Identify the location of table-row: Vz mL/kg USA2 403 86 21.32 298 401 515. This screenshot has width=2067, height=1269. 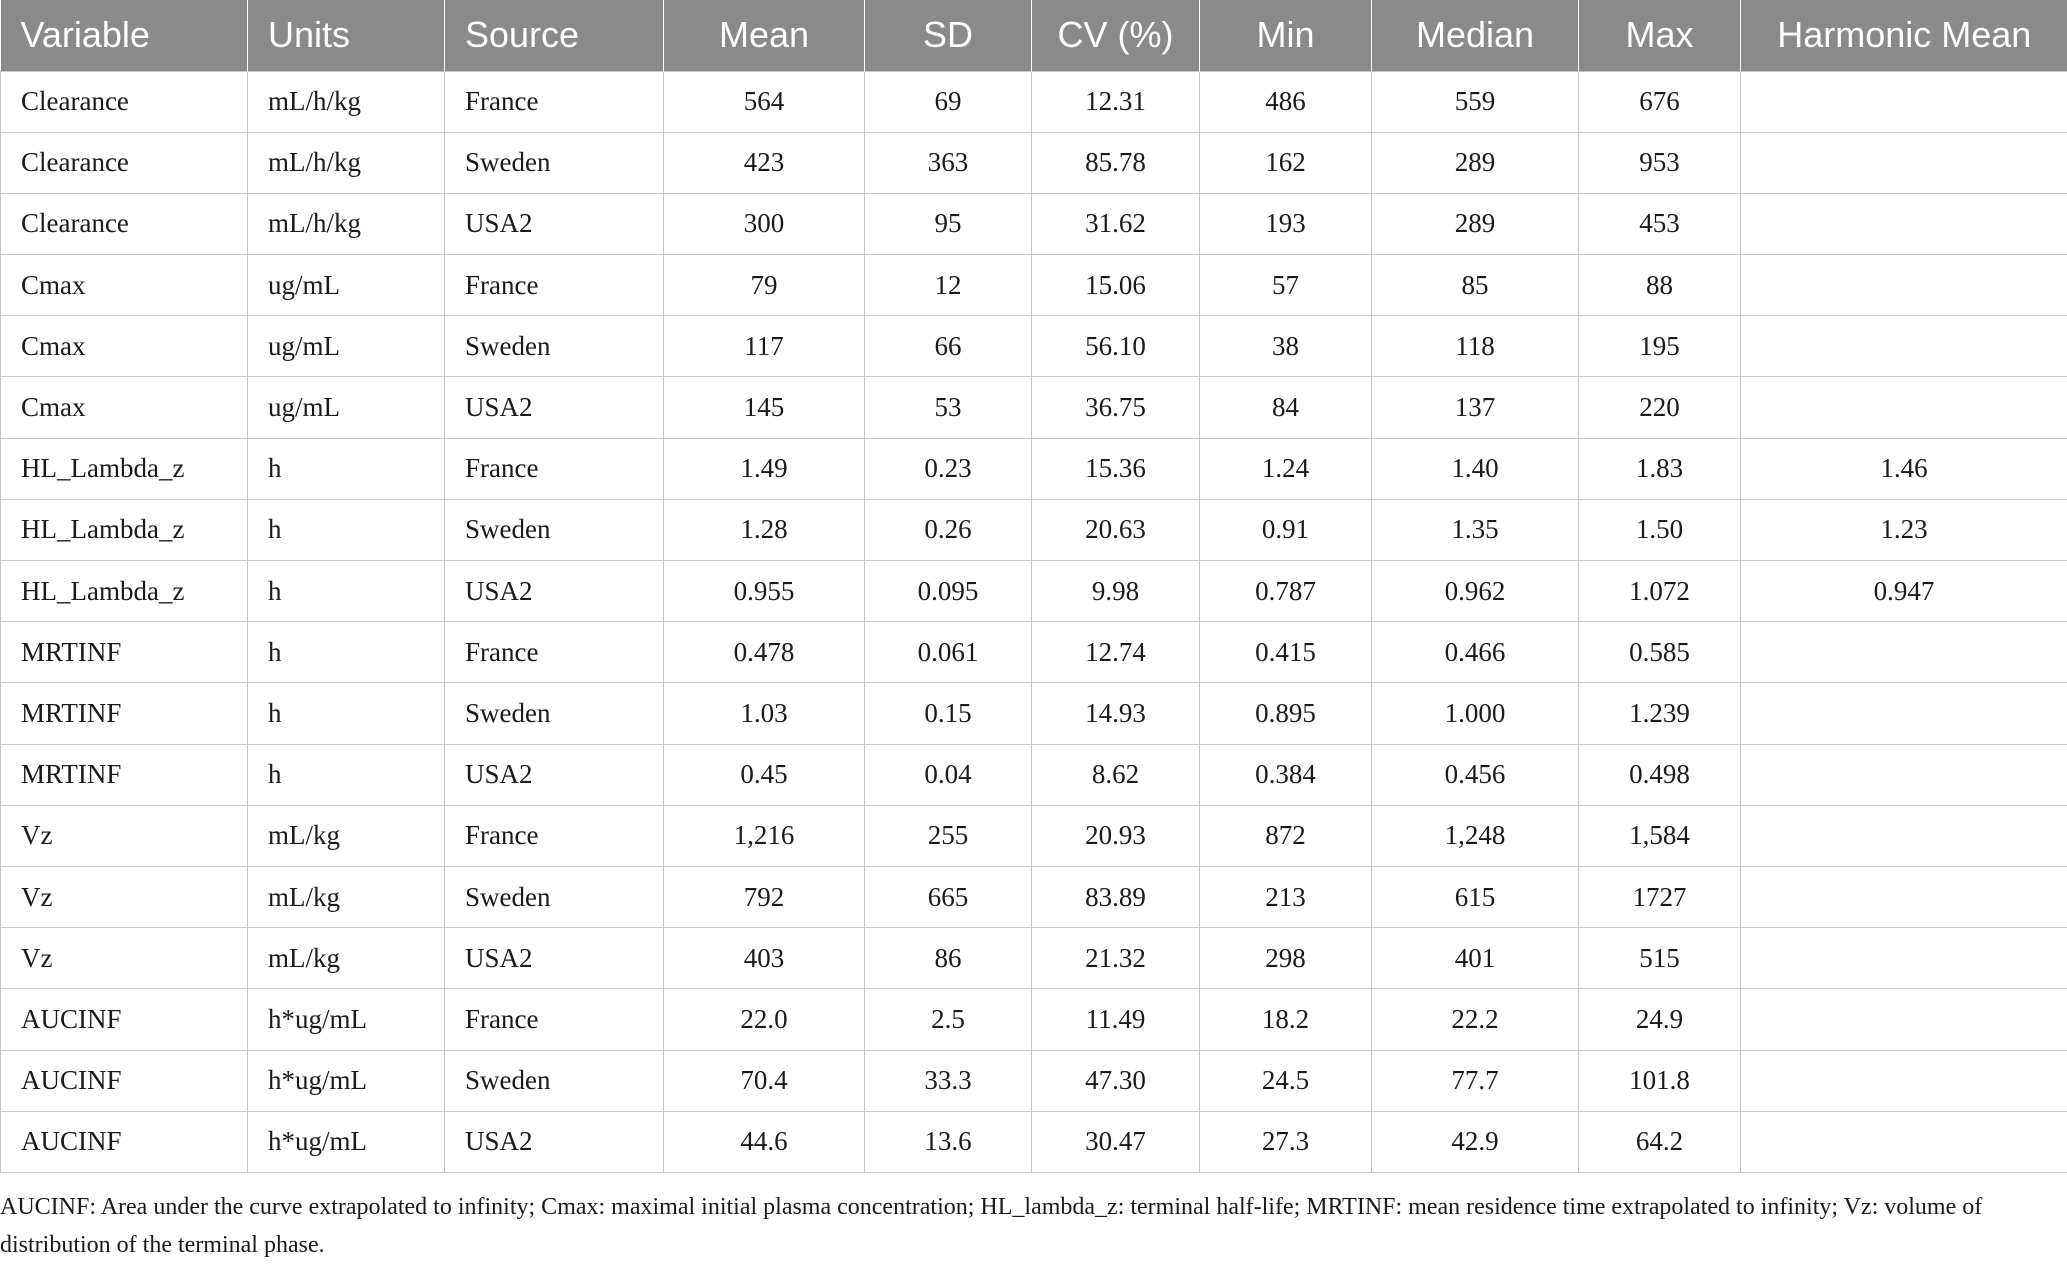
(1033, 958).